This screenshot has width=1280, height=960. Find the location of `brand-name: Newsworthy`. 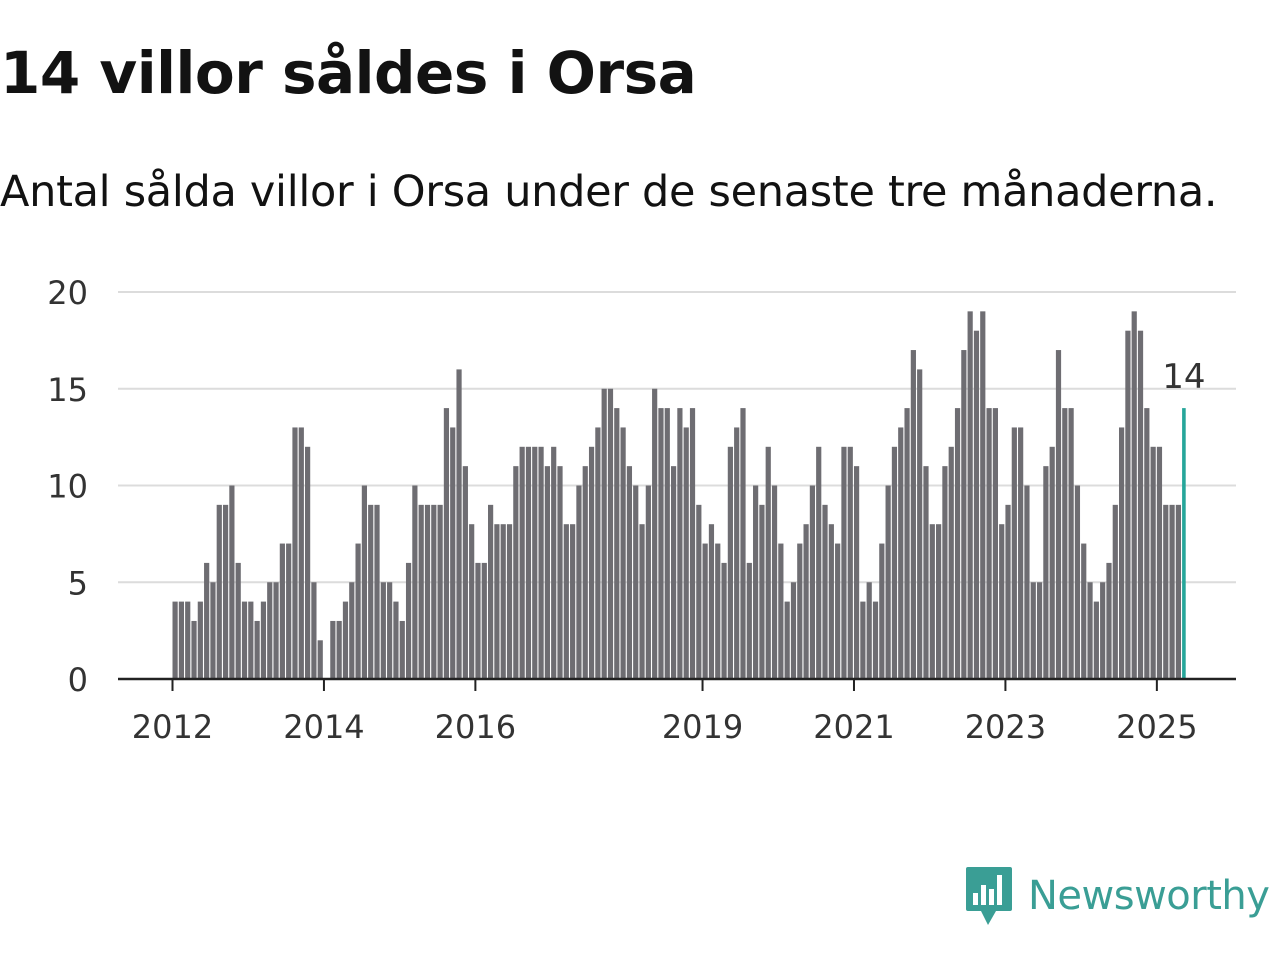

brand-name: Newsworthy is located at coordinates (1149, 896).